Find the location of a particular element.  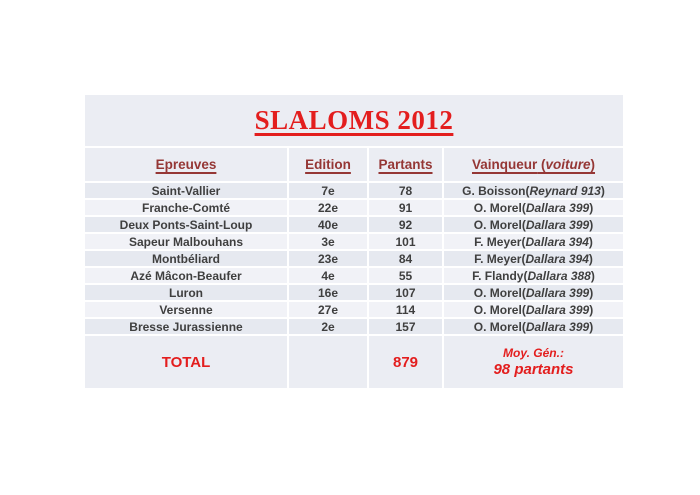

edition-cell: 22e is located at coordinates (328, 207).